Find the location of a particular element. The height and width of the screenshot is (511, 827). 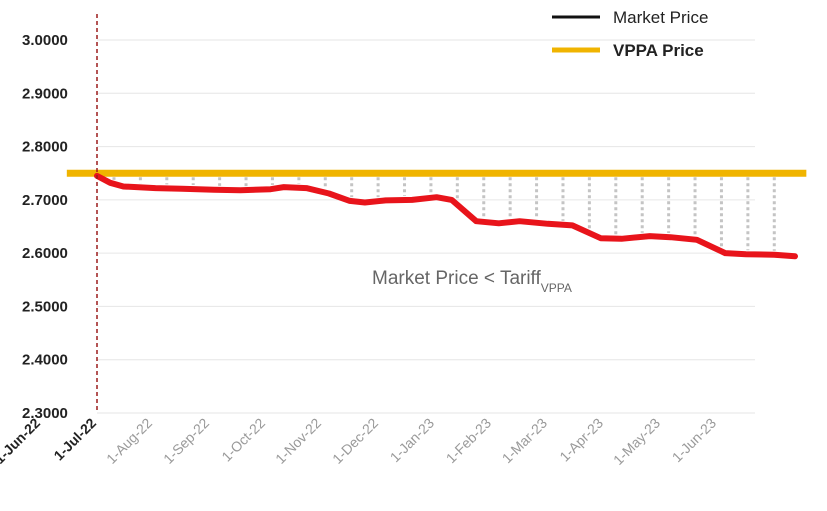

x-tick-label: 1-Oct-22 is located at coordinates (243, 440).